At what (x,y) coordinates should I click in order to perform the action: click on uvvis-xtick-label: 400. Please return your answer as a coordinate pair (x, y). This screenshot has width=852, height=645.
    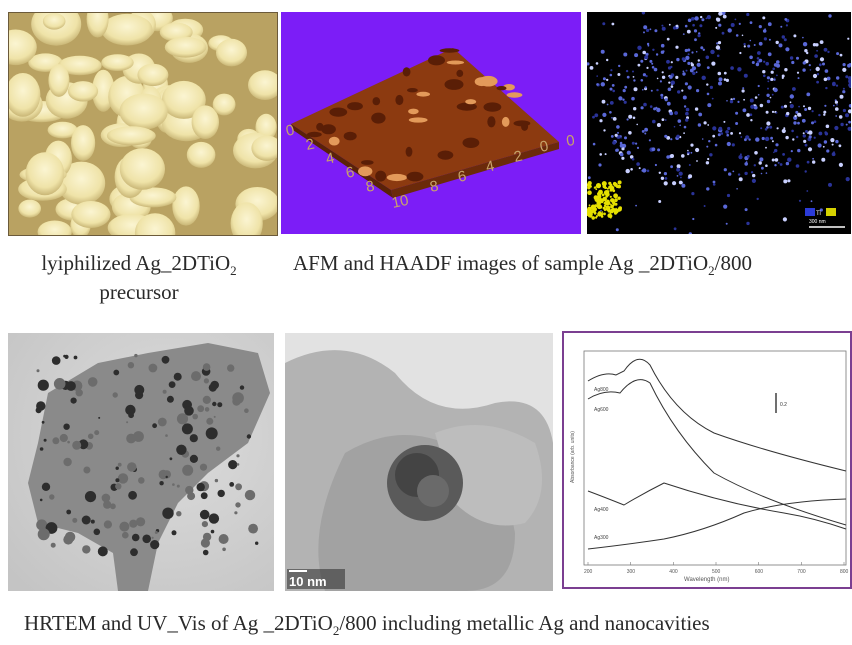
    Looking at the image, I should click on (673, 572).